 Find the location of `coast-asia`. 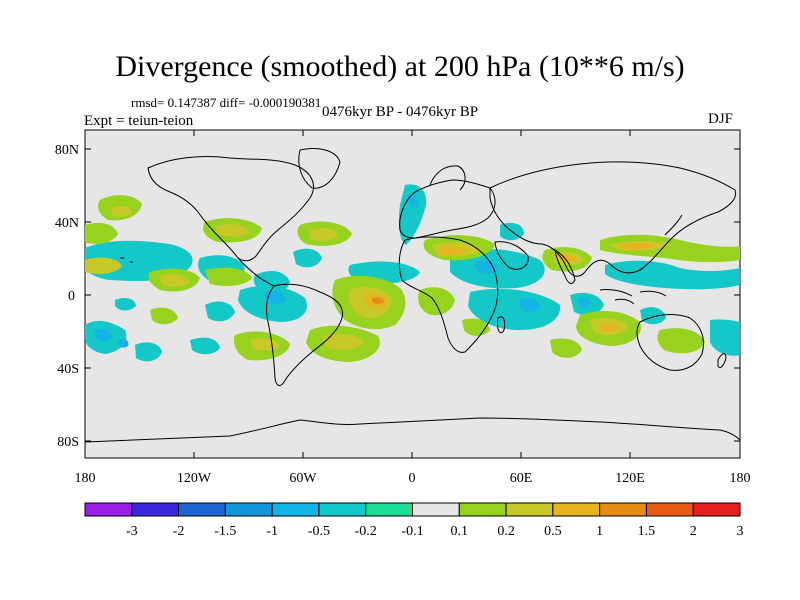

coast-asia is located at coordinates (613, 219).